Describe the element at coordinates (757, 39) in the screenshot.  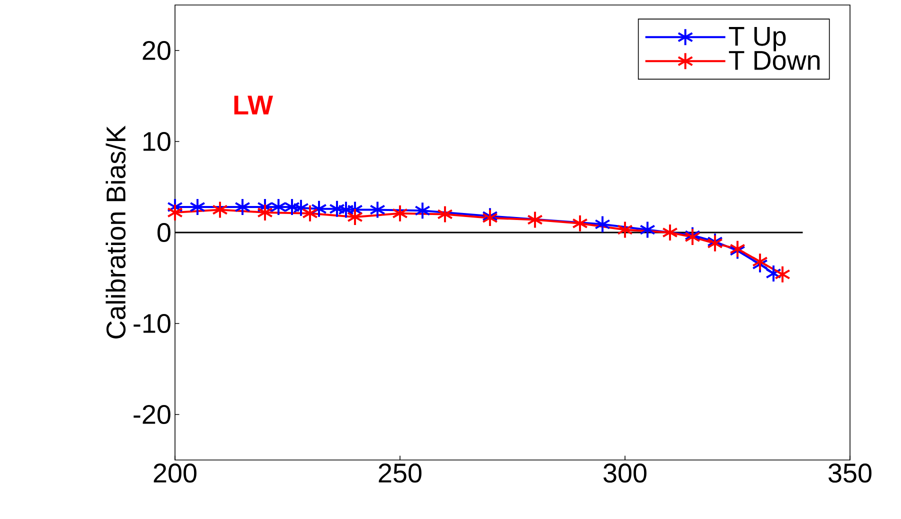
I see `legend-label: T Up` at that location.